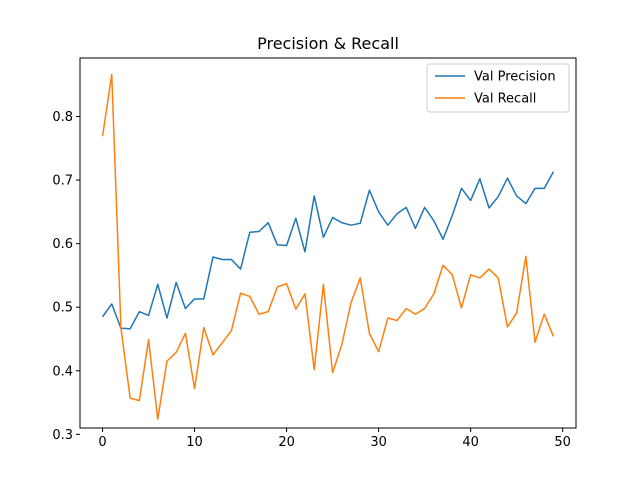 This screenshot has width=640, height=480. What do you see at coordinates (102, 442) in the screenshot?
I see `x-tick-label: 0` at bounding box center [102, 442].